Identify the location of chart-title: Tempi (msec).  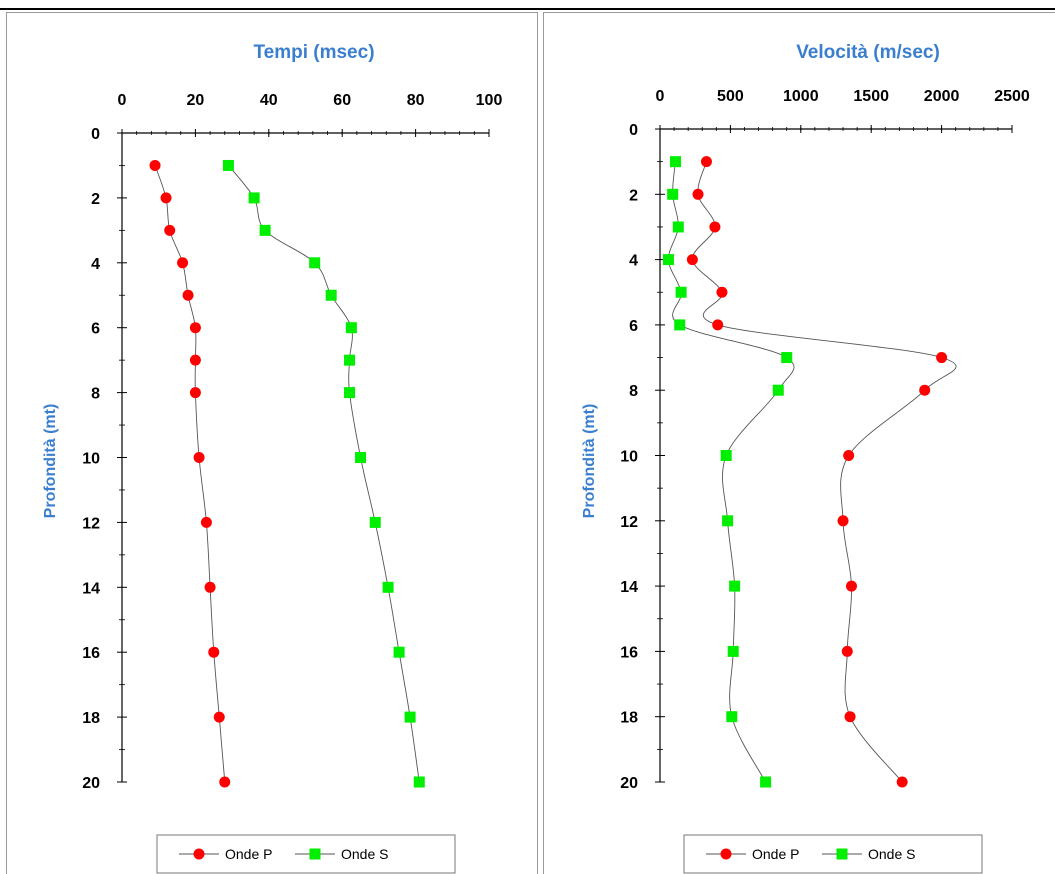
(313, 52).